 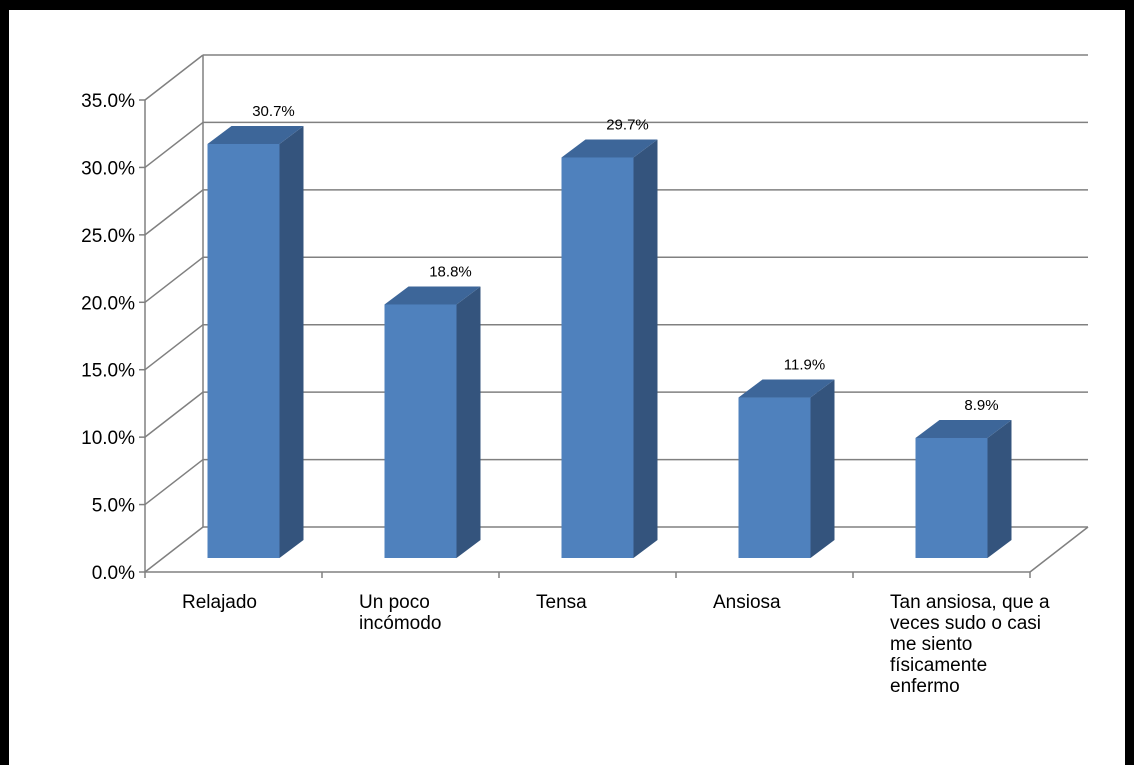 What do you see at coordinates (108, 236) in the screenshot?
I see `y-tick-label: 25.0%` at bounding box center [108, 236].